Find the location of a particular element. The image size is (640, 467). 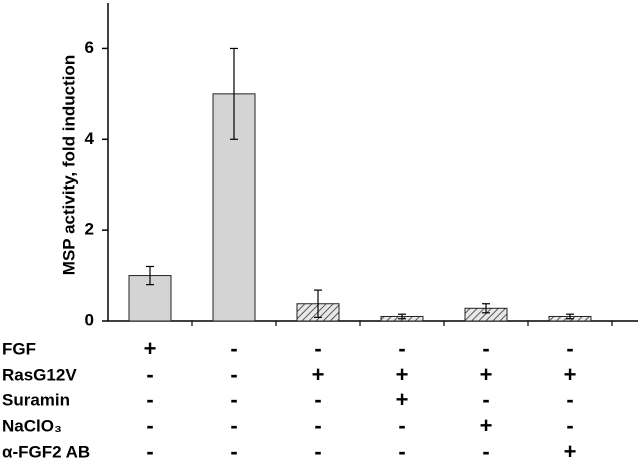

y-tick-label: 2 is located at coordinates (89, 229).